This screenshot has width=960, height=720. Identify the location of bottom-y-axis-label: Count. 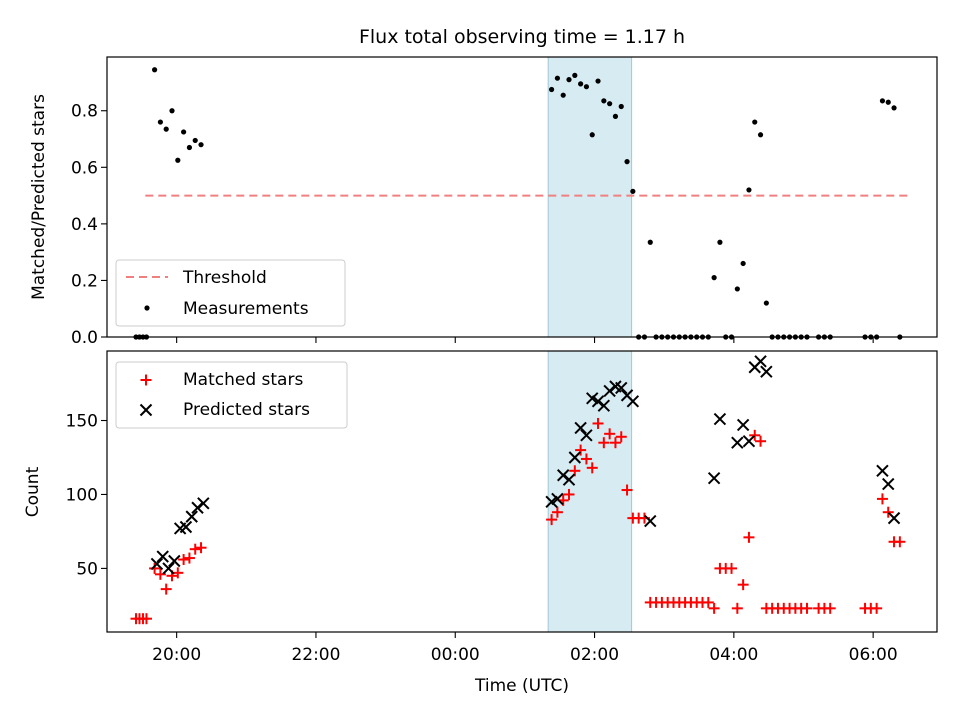
(33, 491).